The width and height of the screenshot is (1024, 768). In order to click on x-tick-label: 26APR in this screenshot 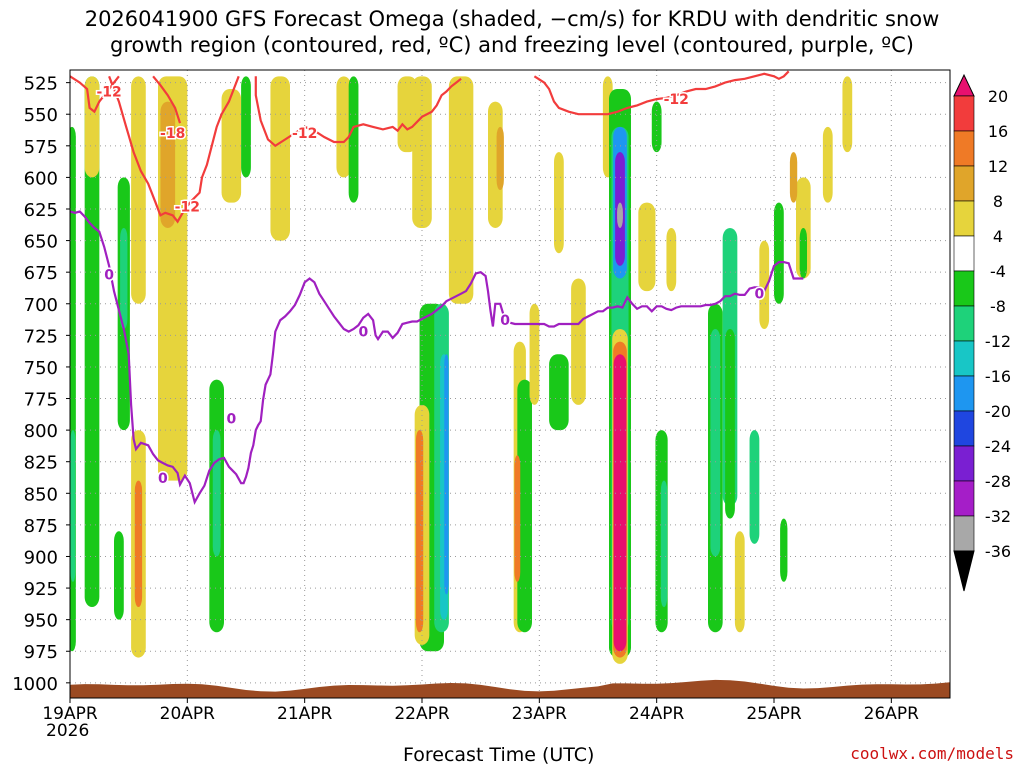, I will do `click(892, 714)`.